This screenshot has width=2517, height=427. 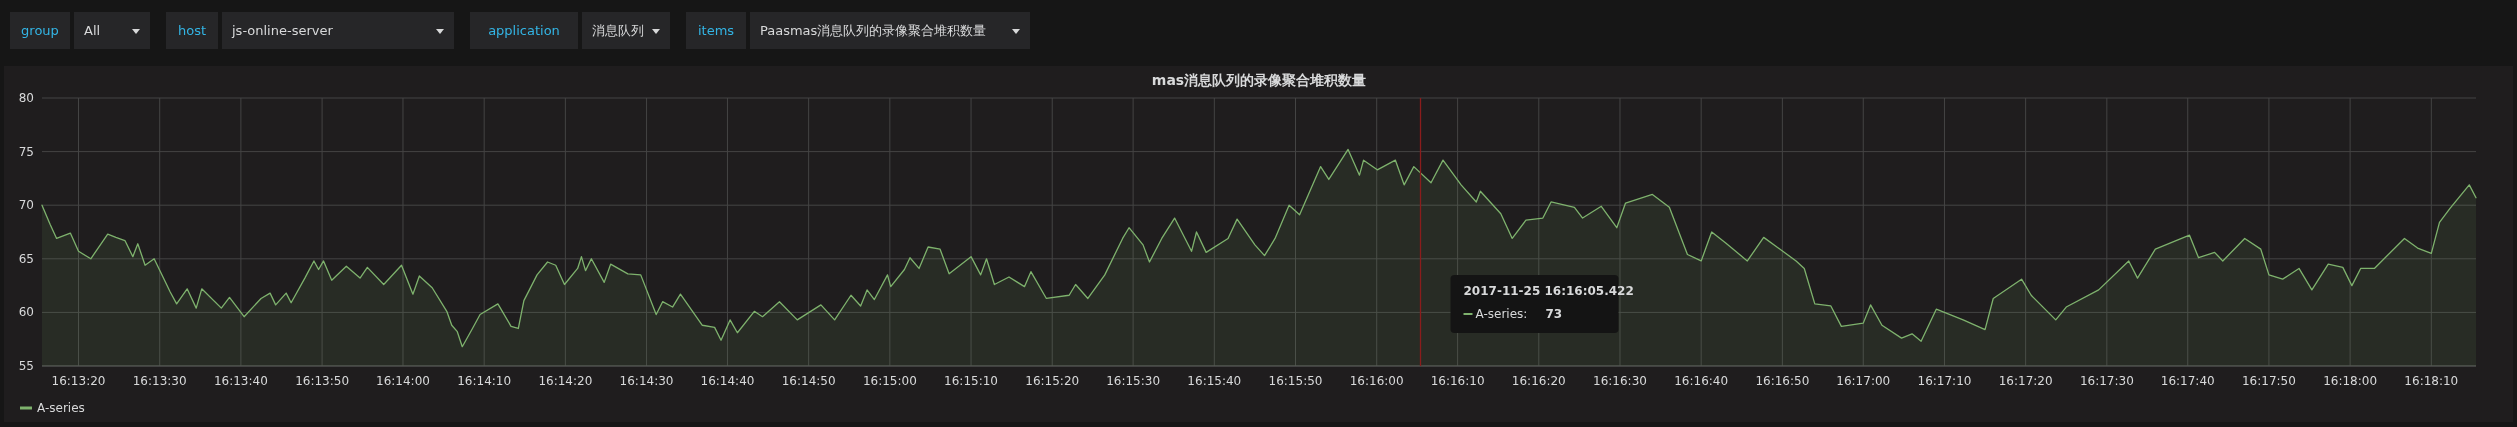 I want to click on y-tick-label: 75, so click(x=26, y=151).